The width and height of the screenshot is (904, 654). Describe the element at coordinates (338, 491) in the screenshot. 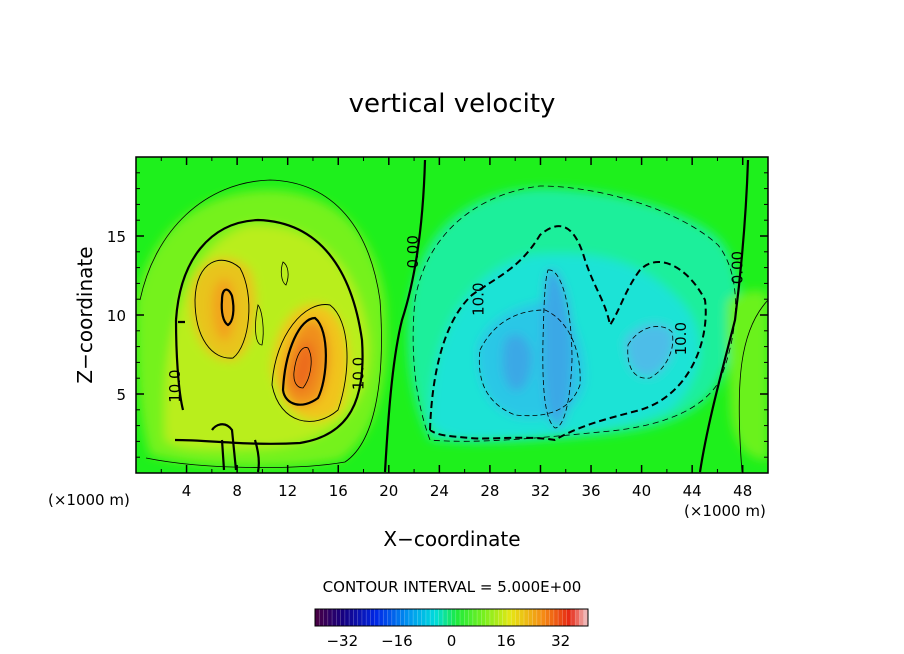

I see `x-tick-label: 16` at that location.